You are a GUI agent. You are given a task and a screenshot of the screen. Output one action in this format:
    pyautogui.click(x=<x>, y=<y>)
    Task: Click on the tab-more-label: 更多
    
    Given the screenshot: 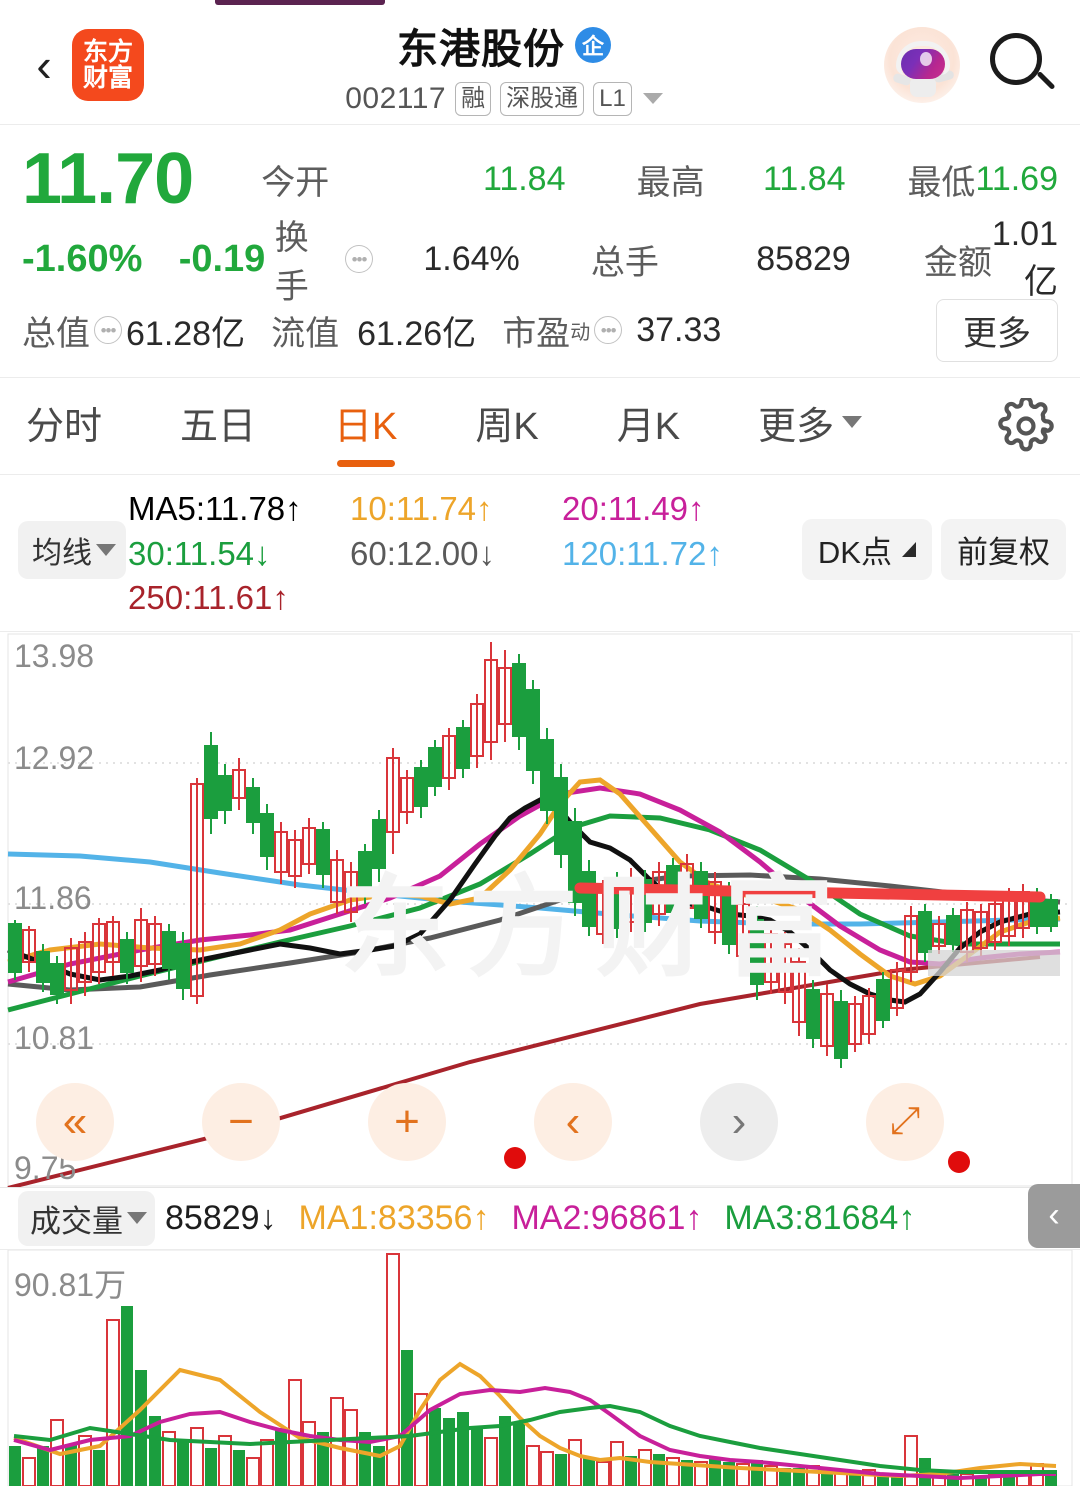 What is the action you would take?
    pyautogui.click(x=796, y=426)
    